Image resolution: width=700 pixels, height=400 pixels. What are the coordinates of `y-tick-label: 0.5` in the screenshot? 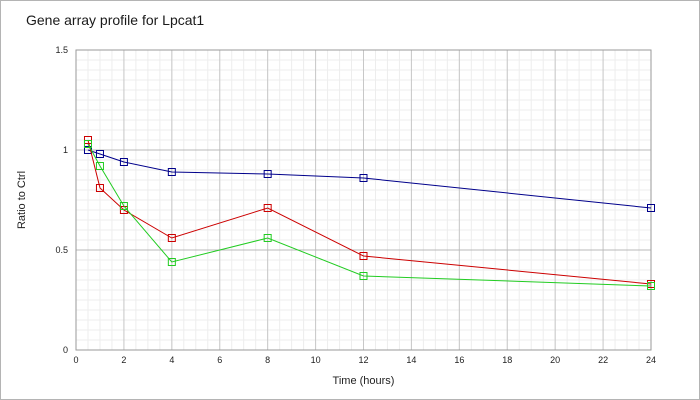 It's located at (61, 250).